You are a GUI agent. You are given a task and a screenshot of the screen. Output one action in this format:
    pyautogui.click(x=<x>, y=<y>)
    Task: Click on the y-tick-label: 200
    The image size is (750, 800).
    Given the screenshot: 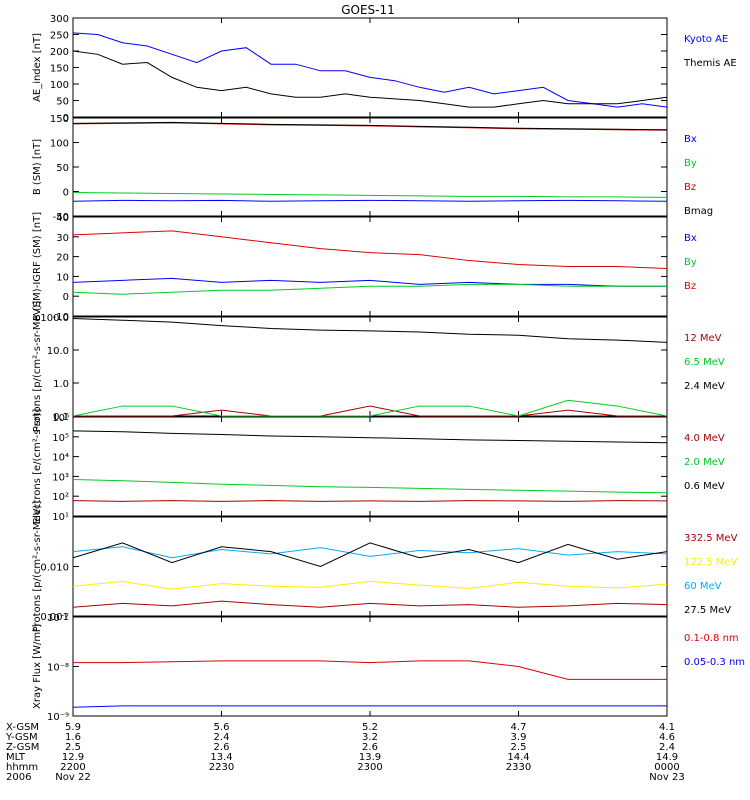 What is the action you would take?
    pyautogui.click(x=59, y=52)
    